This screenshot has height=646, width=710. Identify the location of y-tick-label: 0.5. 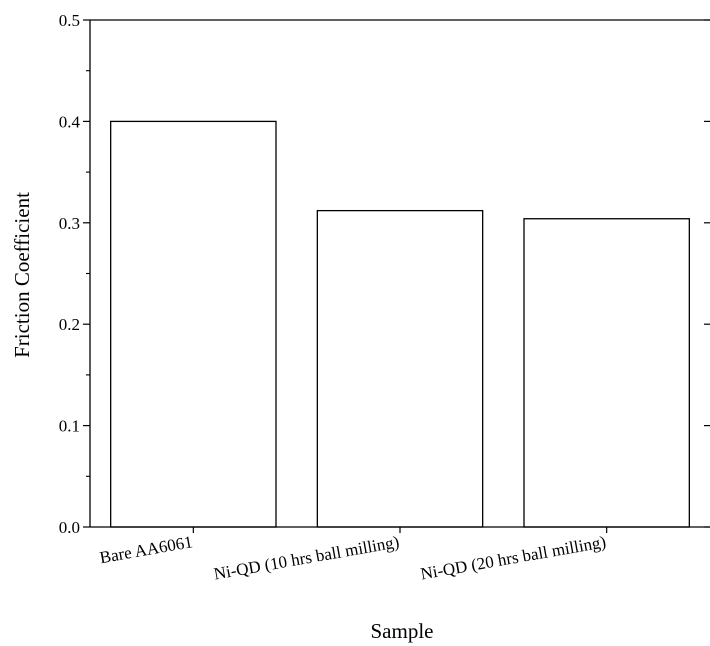
(69, 20).